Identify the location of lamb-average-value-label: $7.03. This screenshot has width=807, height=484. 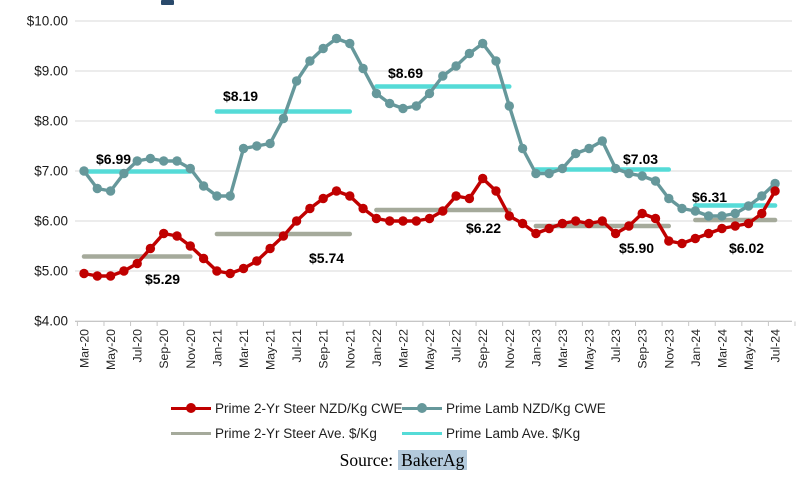
(640, 159).